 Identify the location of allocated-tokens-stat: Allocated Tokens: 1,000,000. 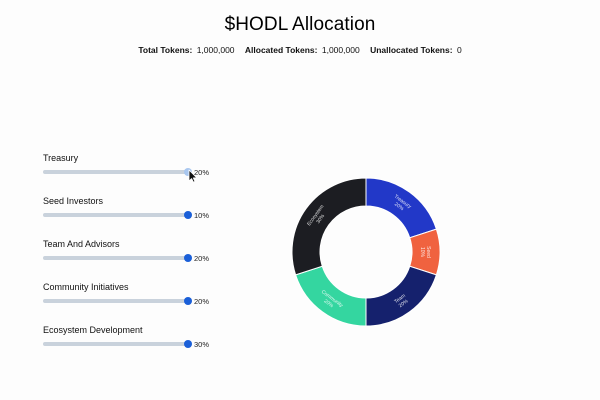
(302, 50).